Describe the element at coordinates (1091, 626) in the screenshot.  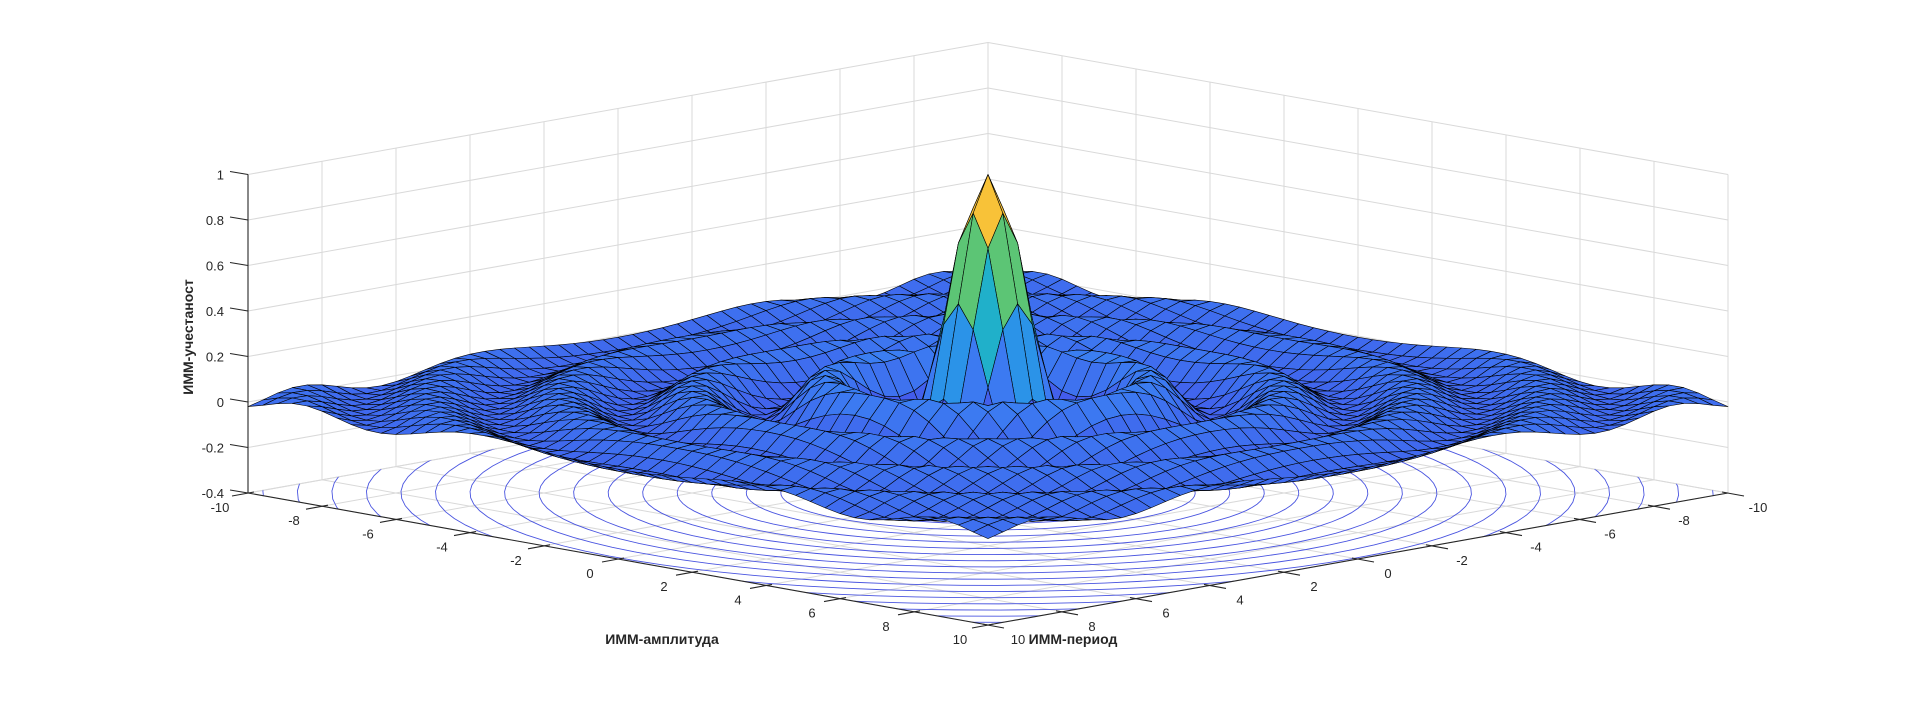
I see `y-tick-label: 8` at that location.